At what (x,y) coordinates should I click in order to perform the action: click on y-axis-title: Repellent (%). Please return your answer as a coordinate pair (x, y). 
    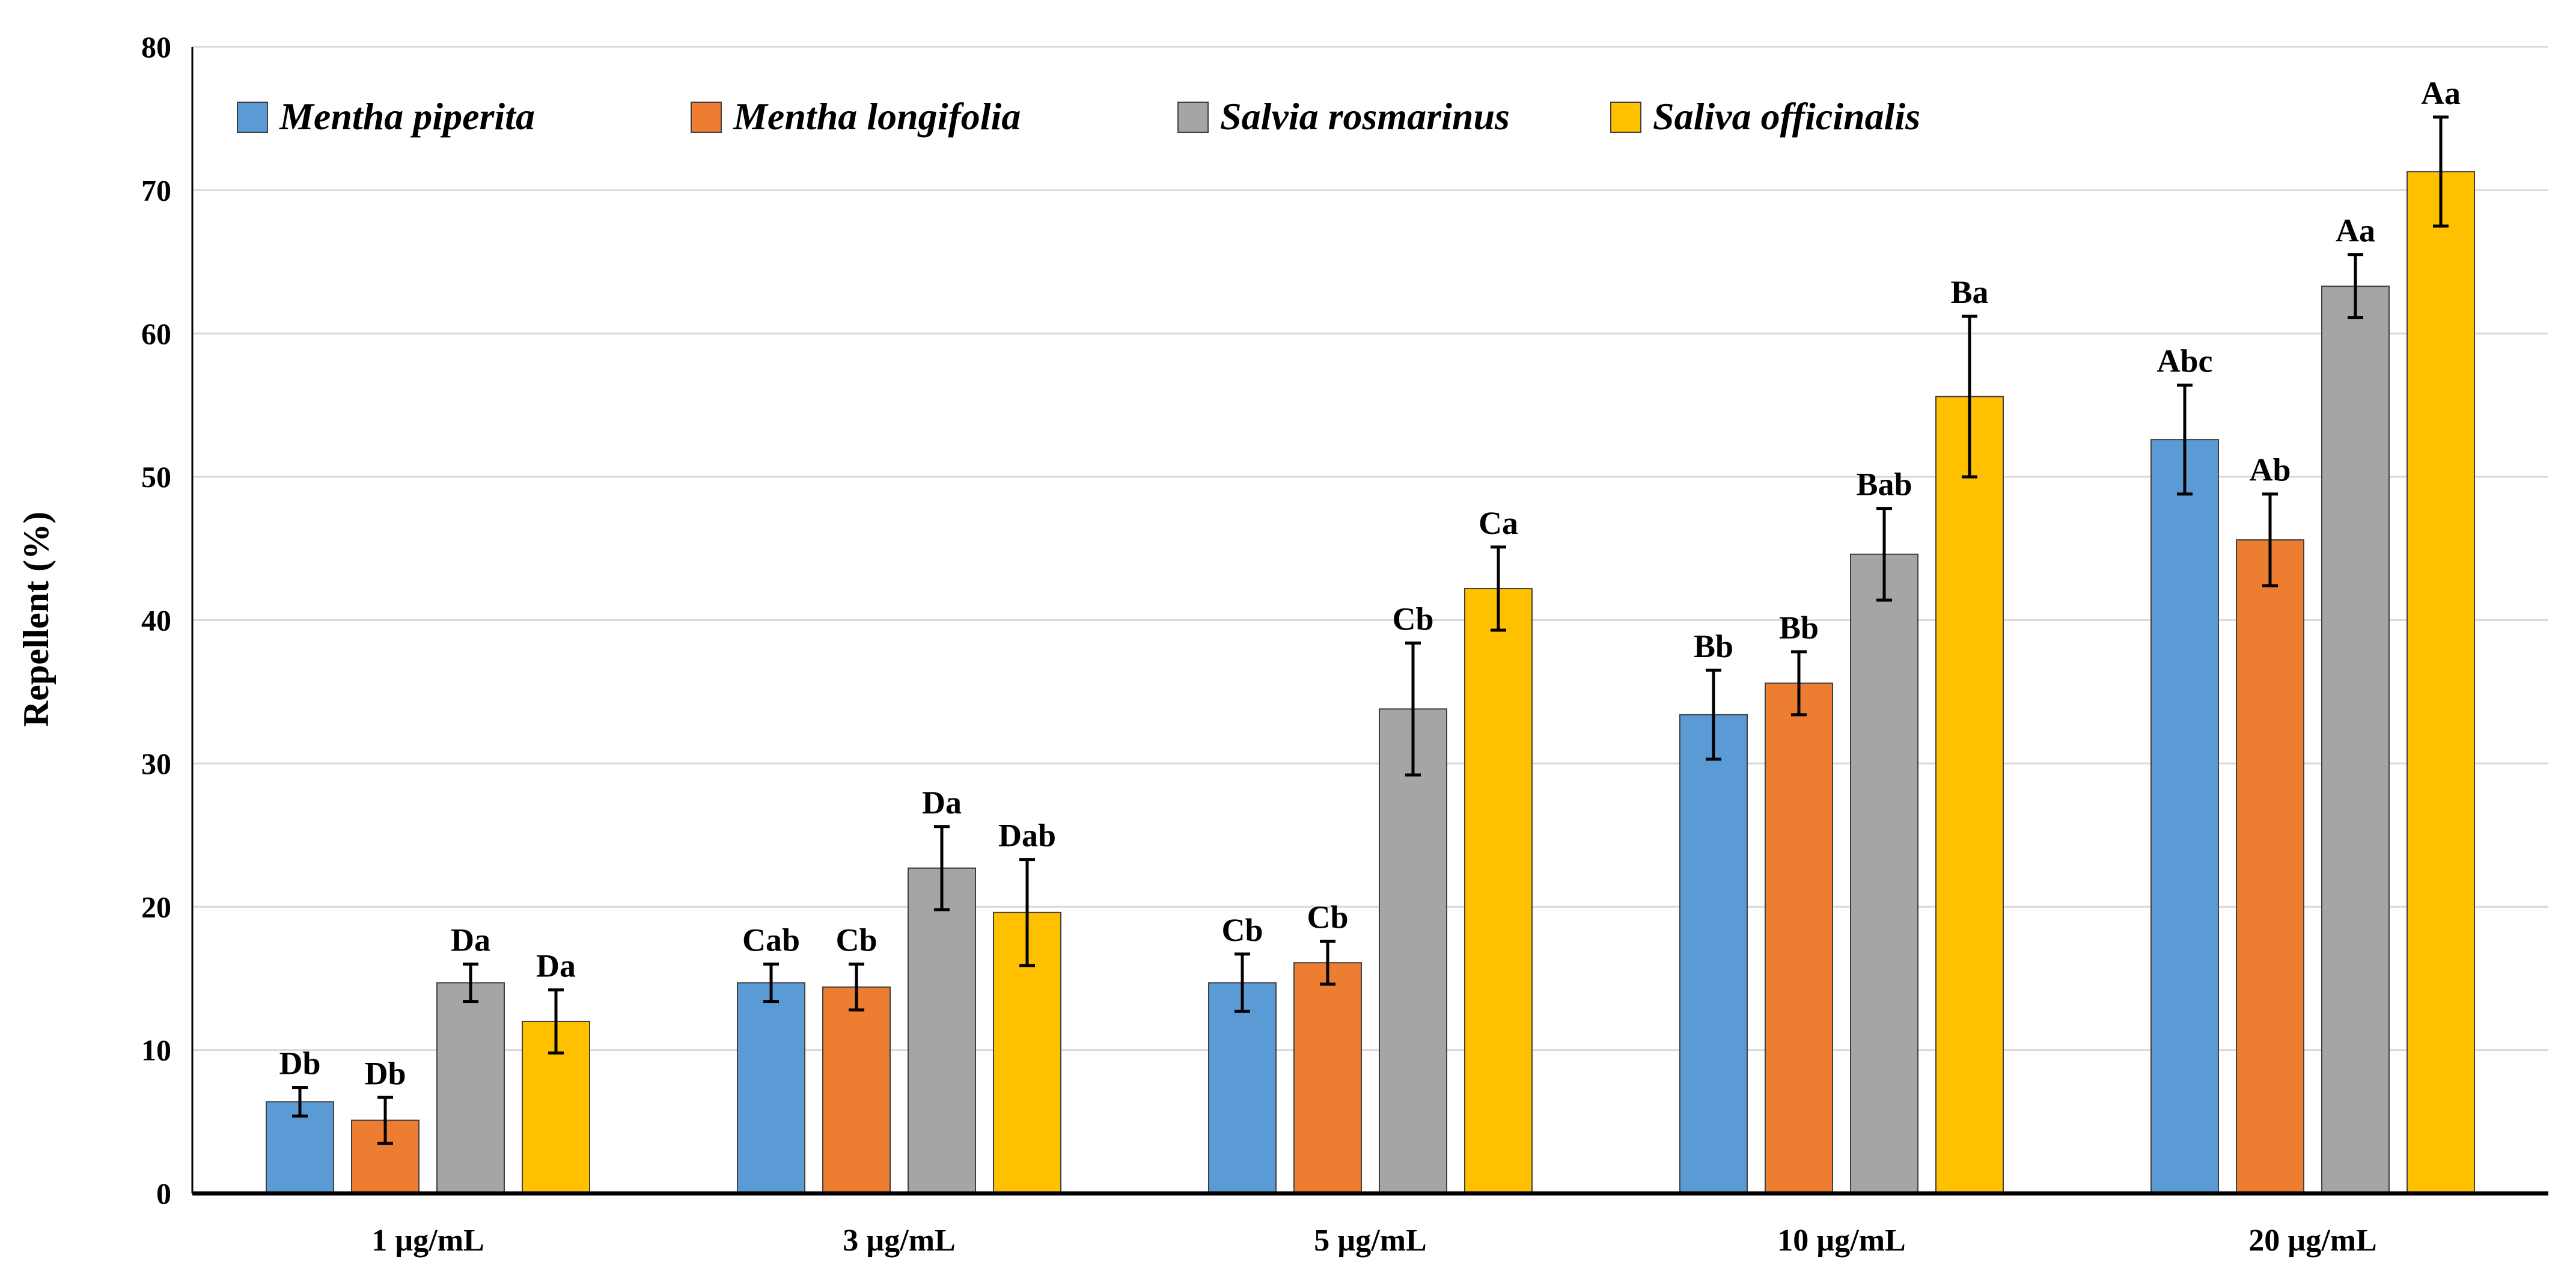
    Looking at the image, I should click on (36, 619).